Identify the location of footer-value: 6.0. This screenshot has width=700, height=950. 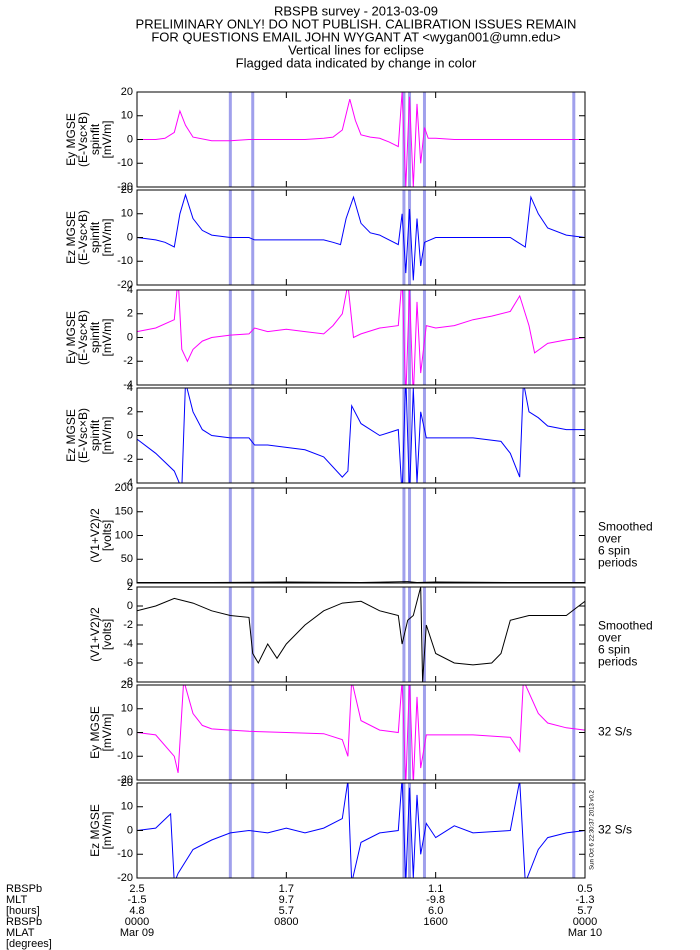
(435, 911).